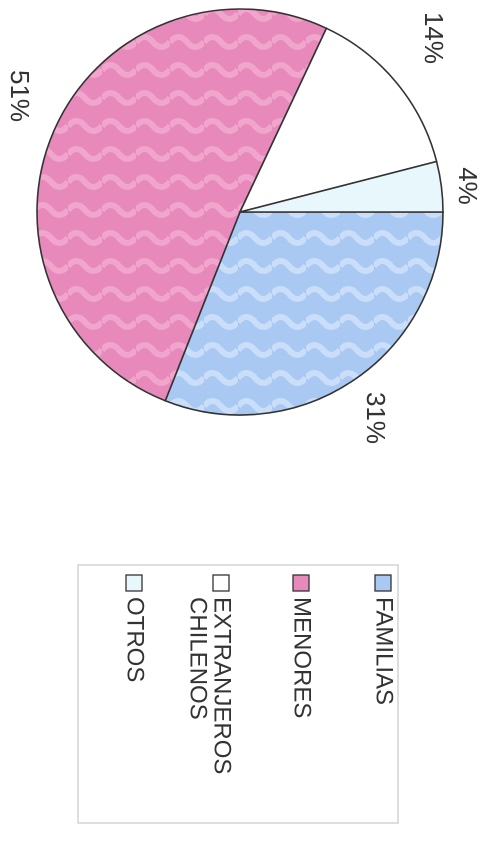  I want to click on pie-slice-extranjeros-chilenos, so click(338, 120).